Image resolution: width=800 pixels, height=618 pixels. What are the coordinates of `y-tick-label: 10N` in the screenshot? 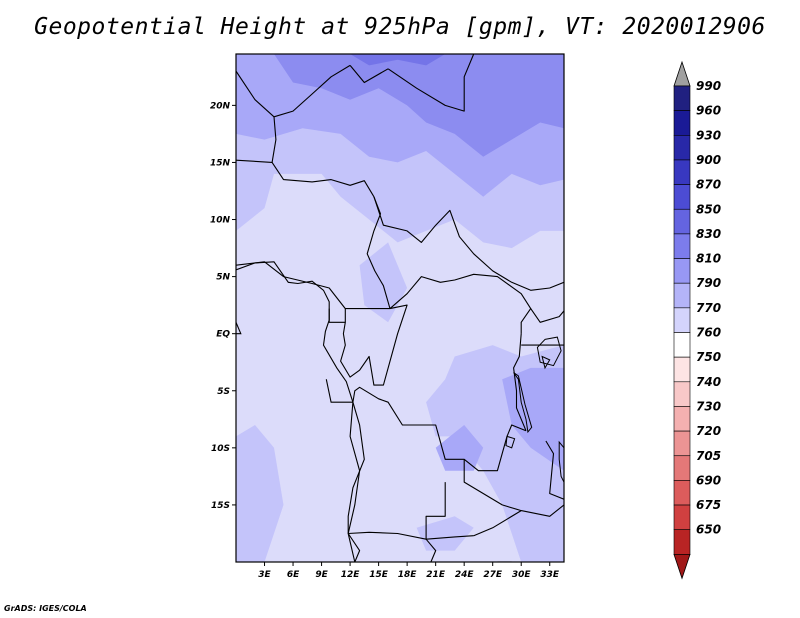 It's located at (220, 221).